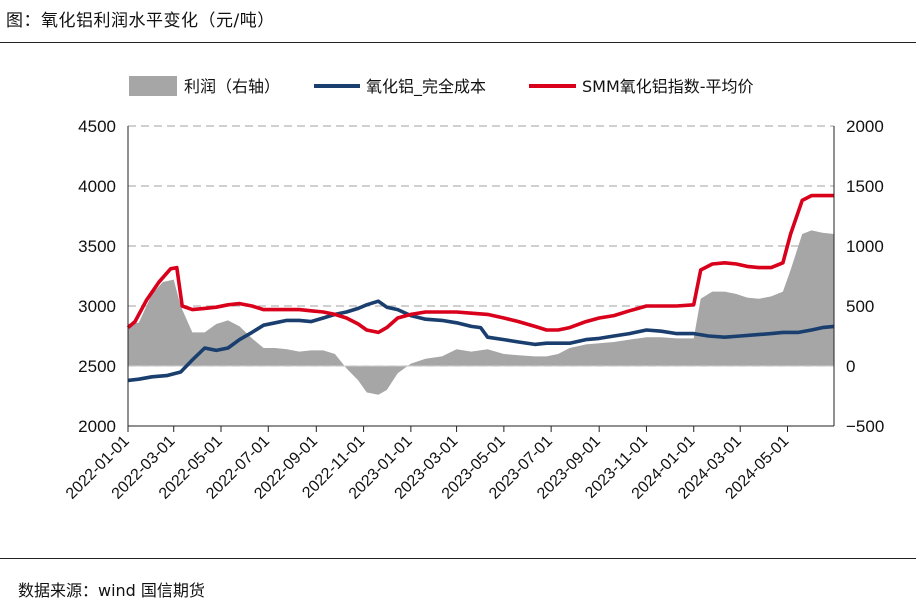 This screenshot has width=916, height=606. I want to click on right-tick-label: 500, so click(860, 306).